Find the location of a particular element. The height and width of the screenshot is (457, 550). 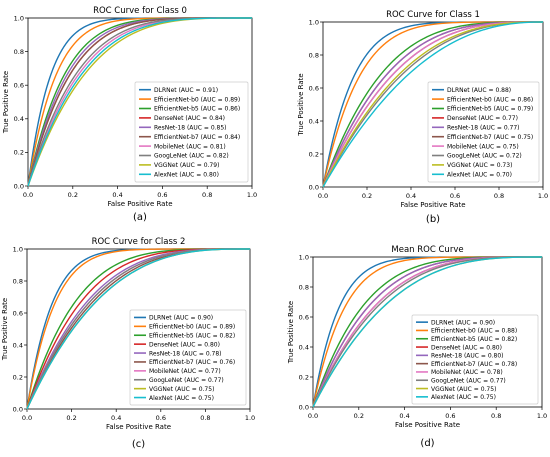

legend-entry: ResNet-18 (AUC = 0.85) is located at coordinates (190, 128).